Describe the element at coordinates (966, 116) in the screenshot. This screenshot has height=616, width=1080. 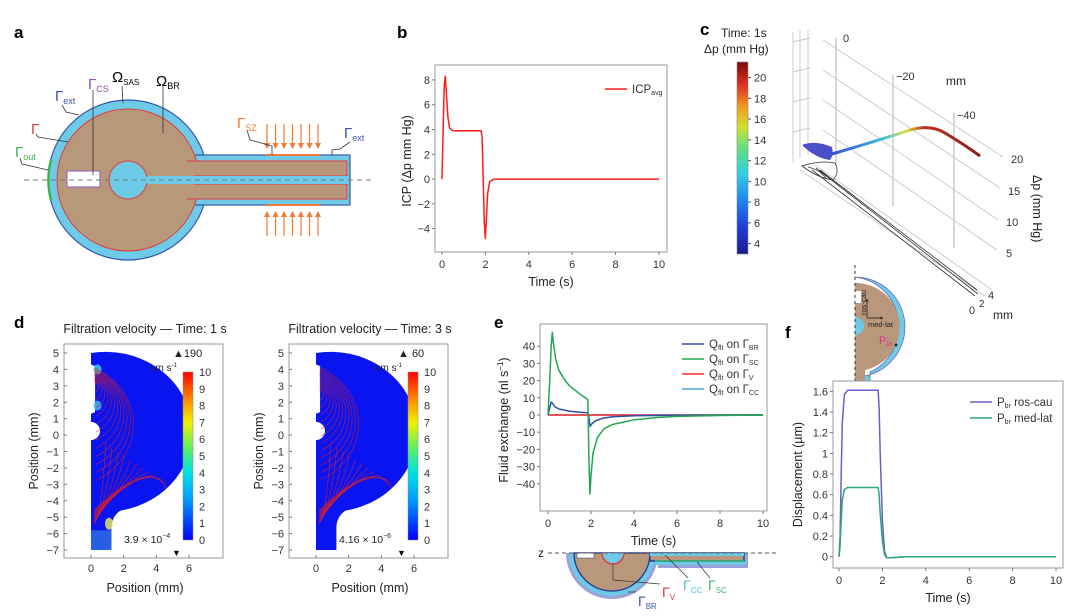
I see `mm-tick: −40` at that location.